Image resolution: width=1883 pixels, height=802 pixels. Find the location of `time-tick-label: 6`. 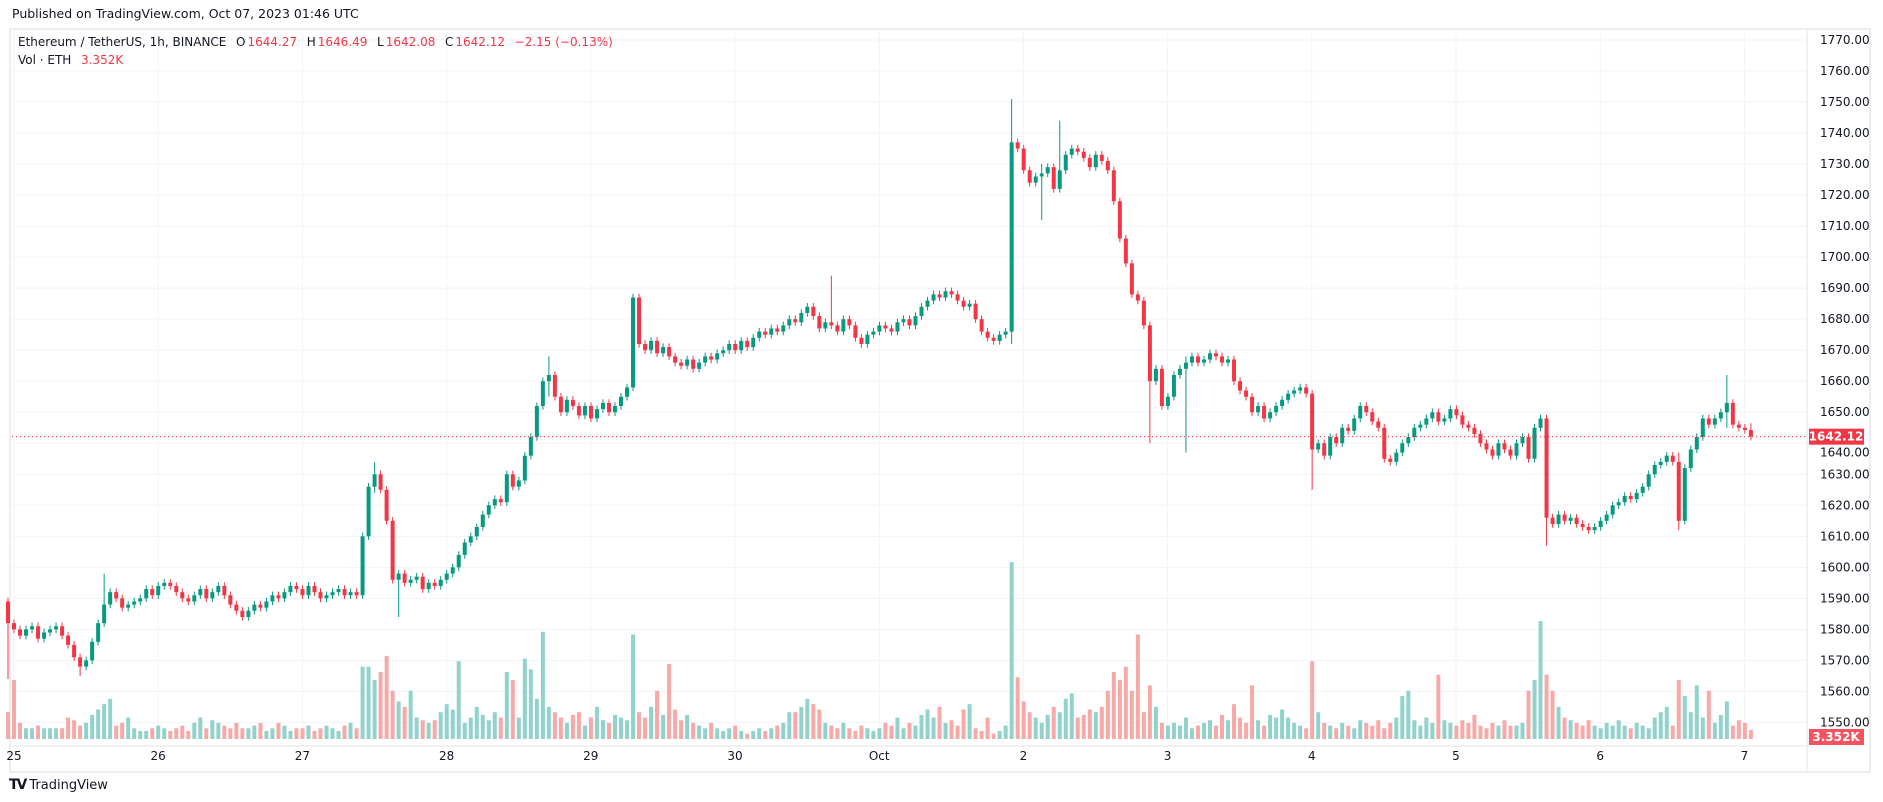

time-tick-label: 6 is located at coordinates (1600, 756).